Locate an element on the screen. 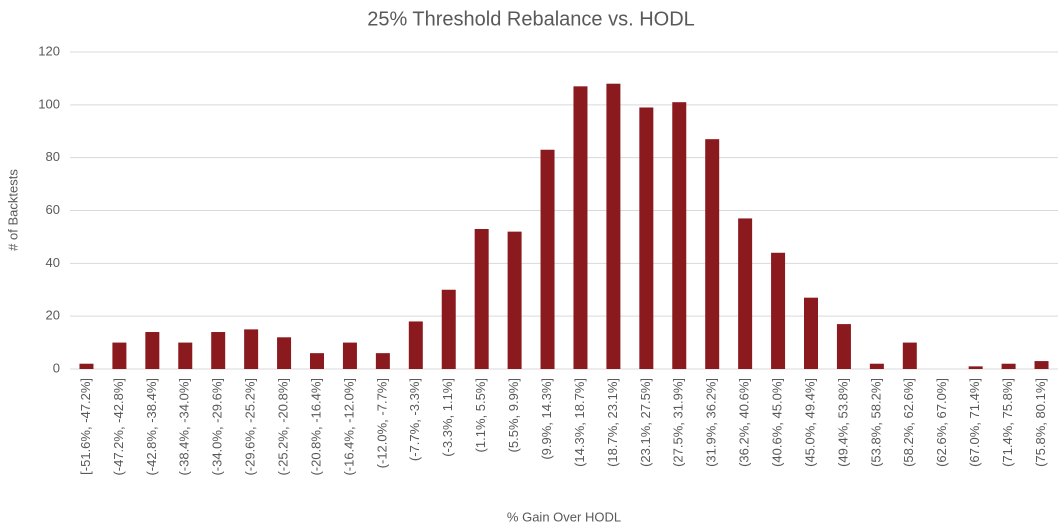 The image size is (1062, 528). x-tick-label: (-3.3%, 1.1%] is located at coordinates (447, 417).